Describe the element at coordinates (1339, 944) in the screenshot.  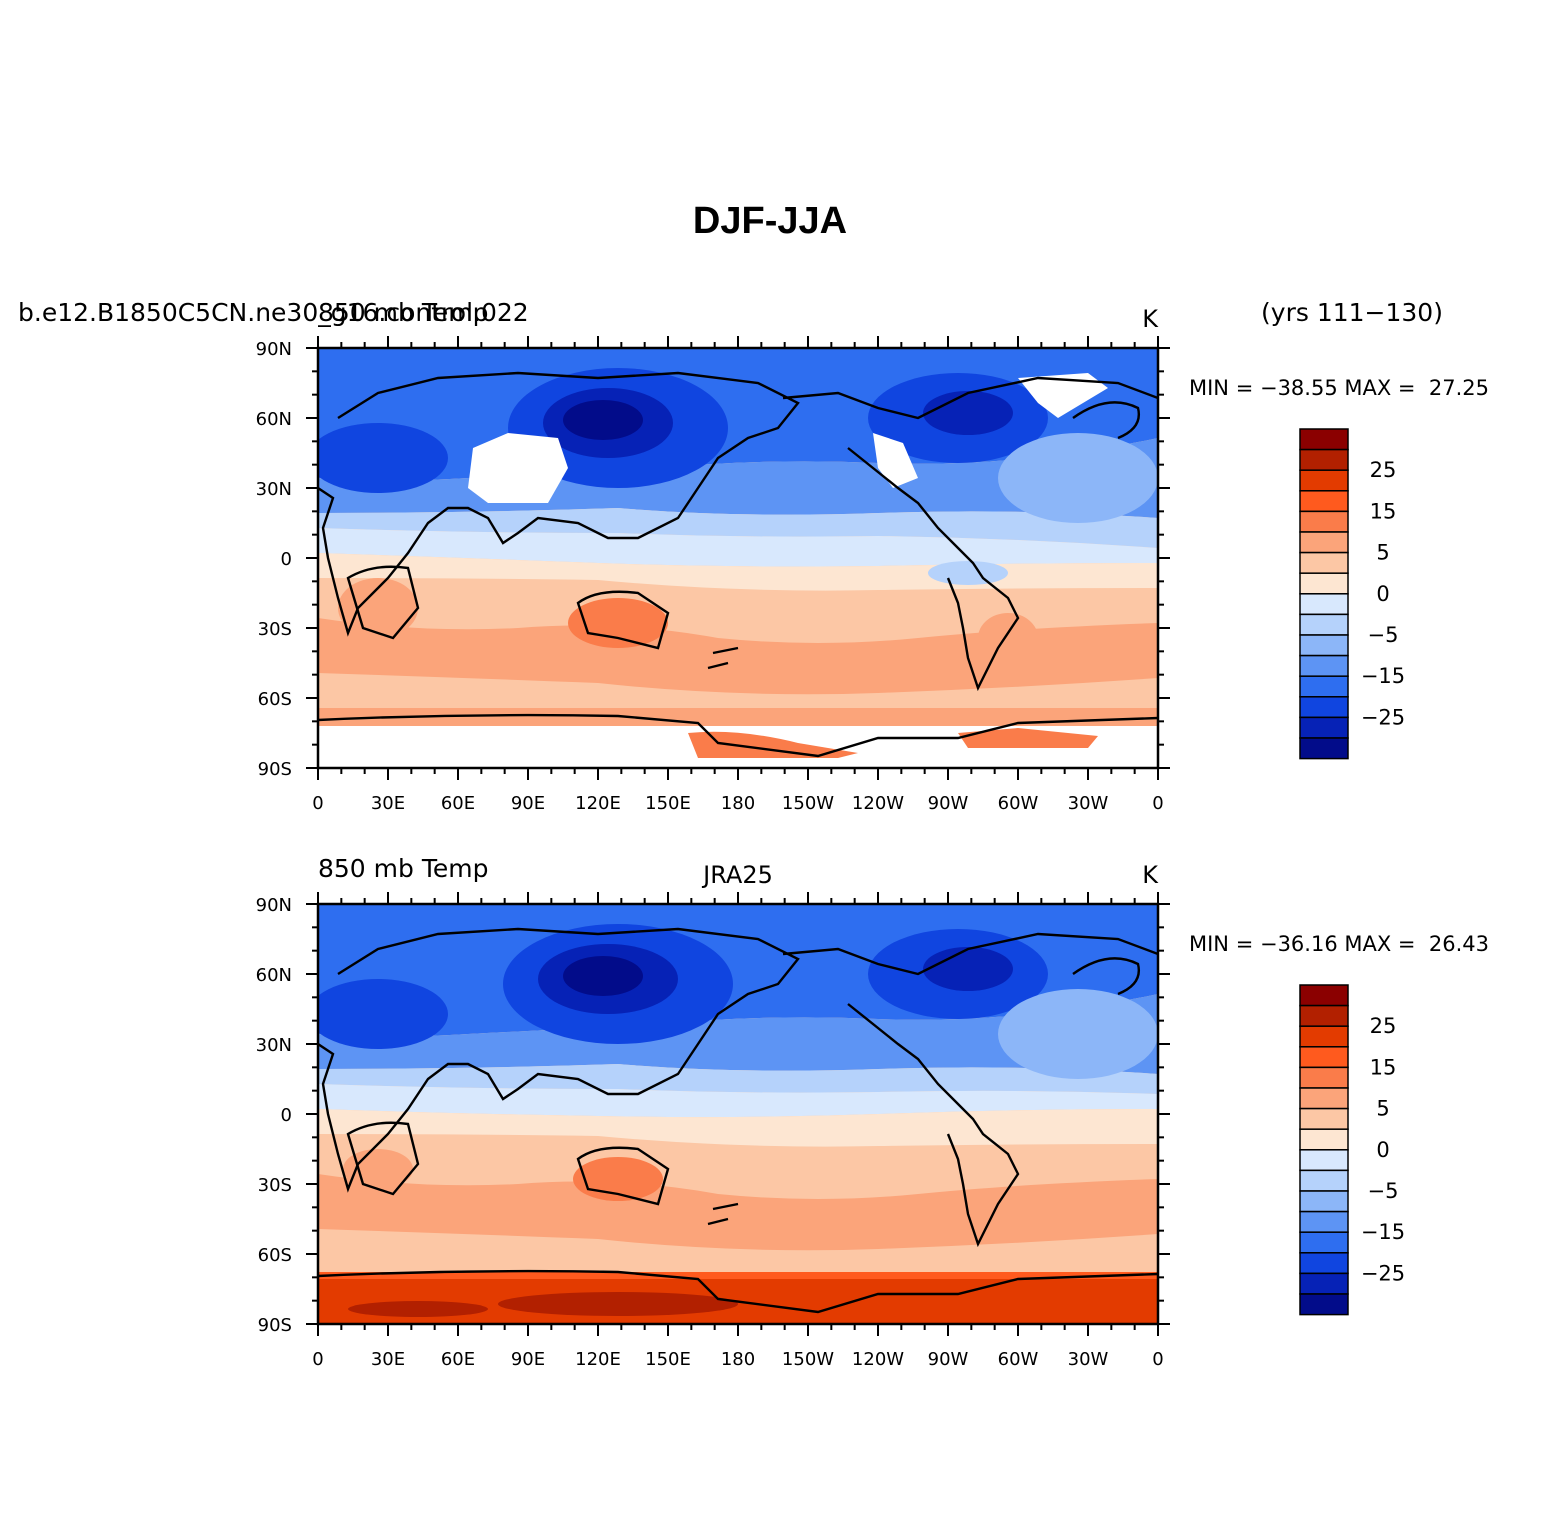
I see `panel-obs-min-max: MIN = −36.16 MAX = 26.43` at that location.